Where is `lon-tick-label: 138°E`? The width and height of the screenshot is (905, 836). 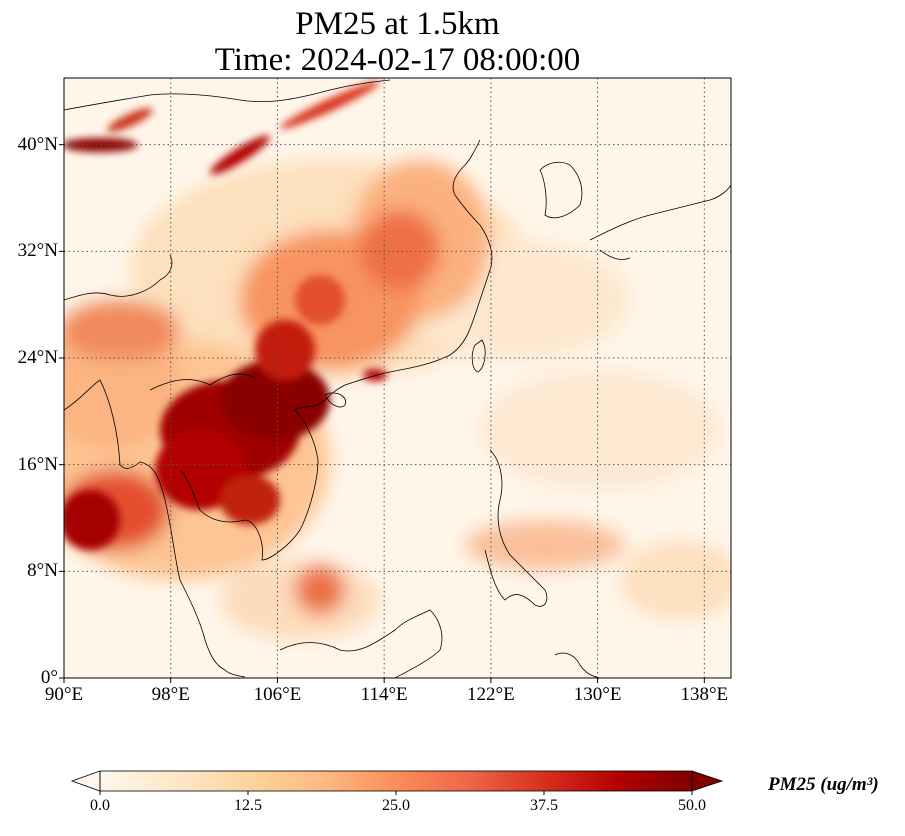 lon-tick-label: 138°E is located at coordinates (704, 694).